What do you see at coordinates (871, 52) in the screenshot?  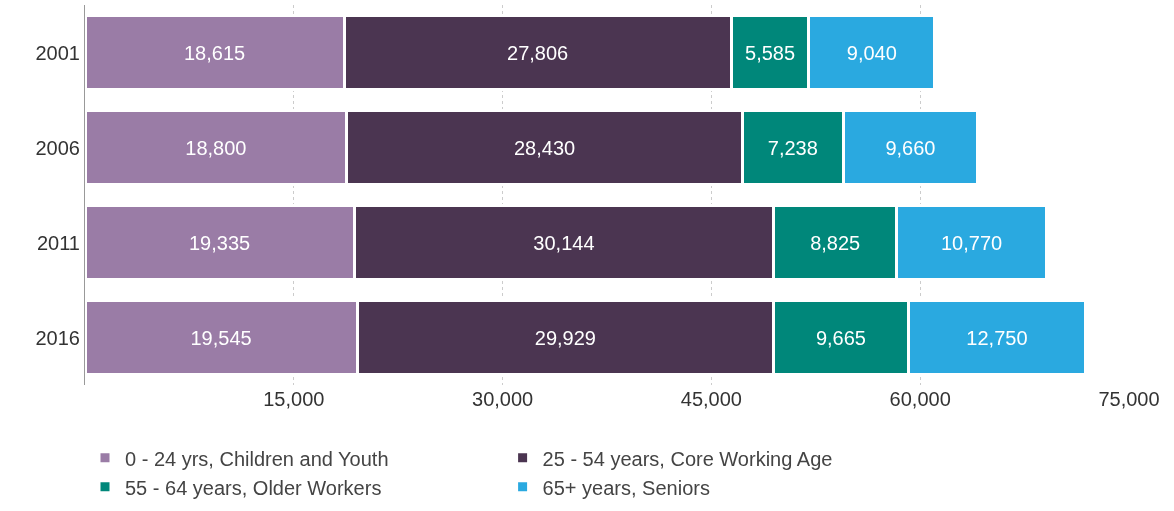 I see `data-label: 9,040` at bounding box center [871, 52].